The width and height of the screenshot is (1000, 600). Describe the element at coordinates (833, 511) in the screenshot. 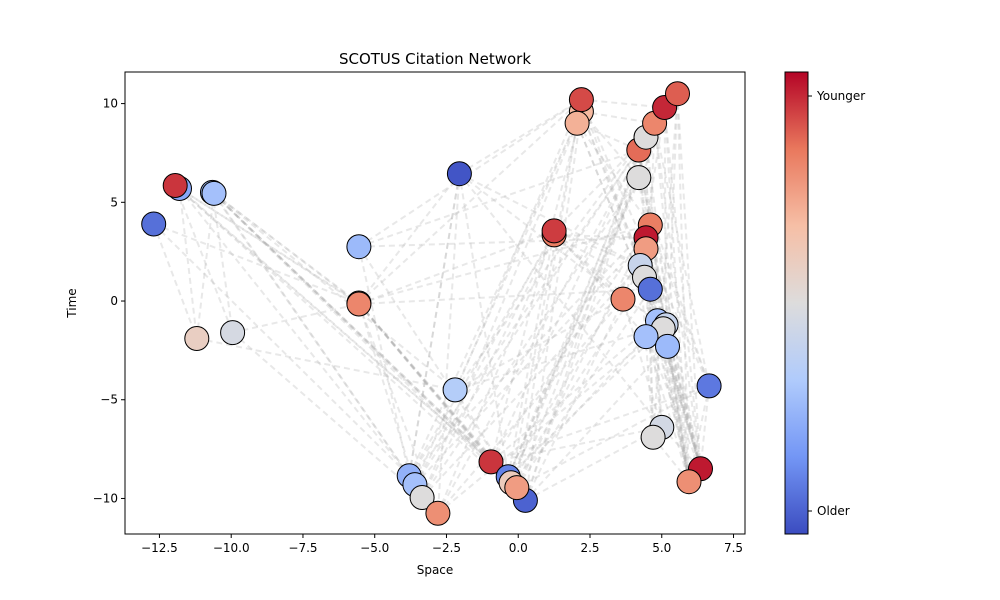

I see `colorbar-label-older: Older` at that location.